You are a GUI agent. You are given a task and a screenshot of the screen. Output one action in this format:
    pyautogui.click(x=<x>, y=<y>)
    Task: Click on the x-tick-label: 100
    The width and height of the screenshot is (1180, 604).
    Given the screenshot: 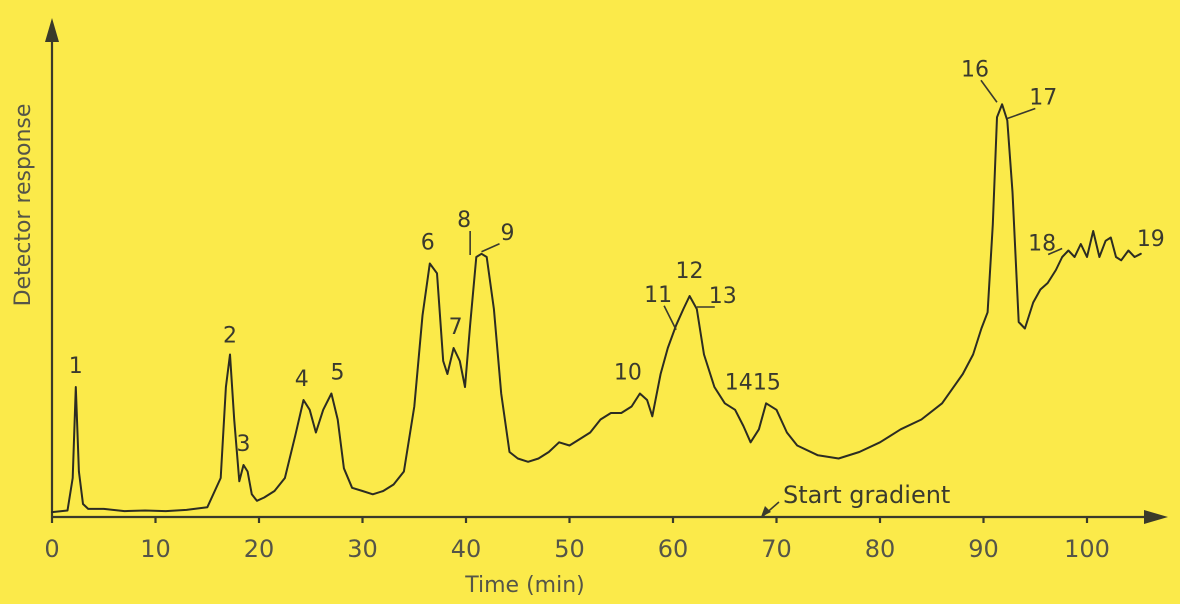 What is the action you would take?
    pyautogui.click(x=1087, y=549)
    